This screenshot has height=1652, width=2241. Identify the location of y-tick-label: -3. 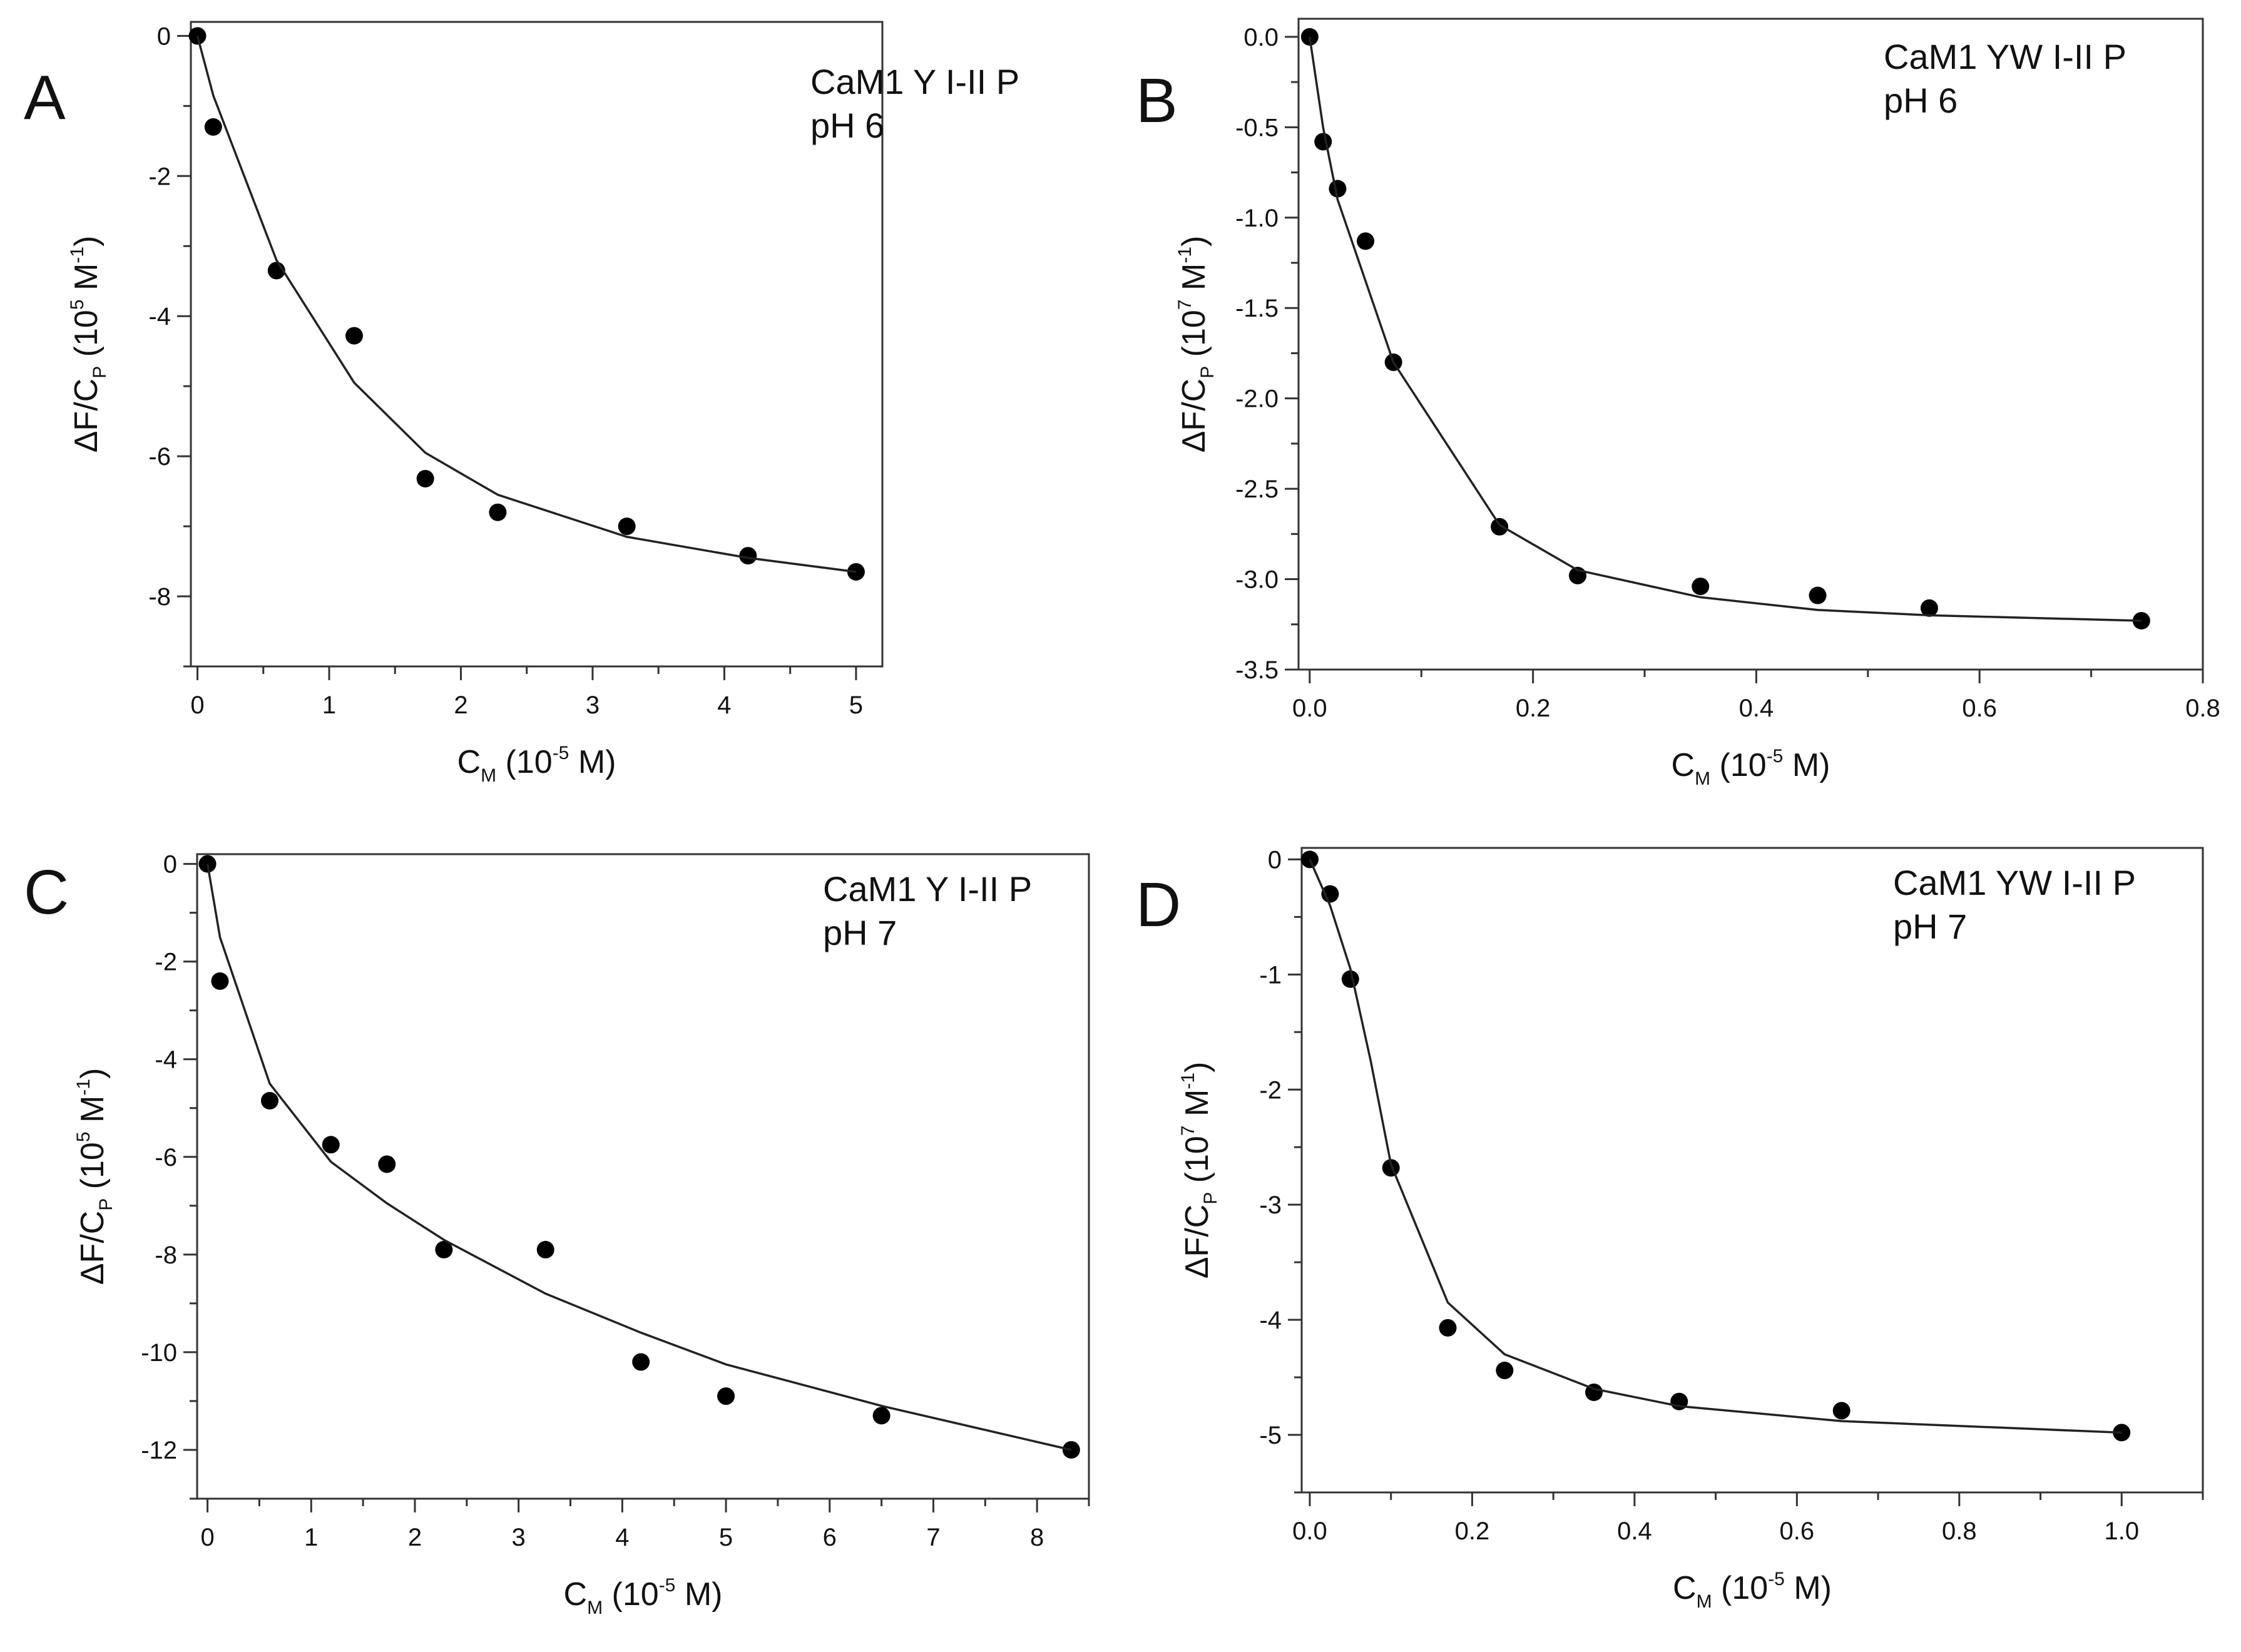
(1270, 1205).